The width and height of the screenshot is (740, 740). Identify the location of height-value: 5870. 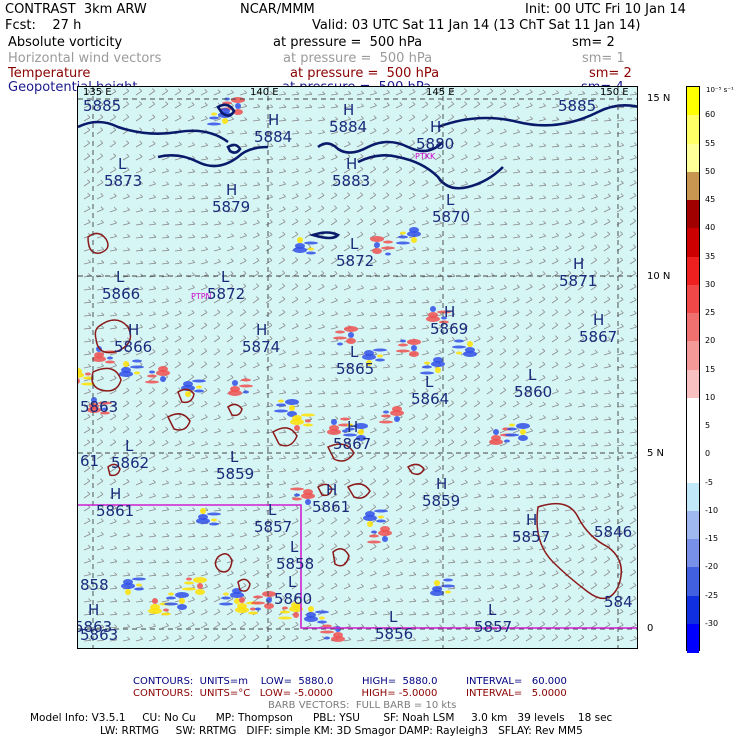
(451, 217).